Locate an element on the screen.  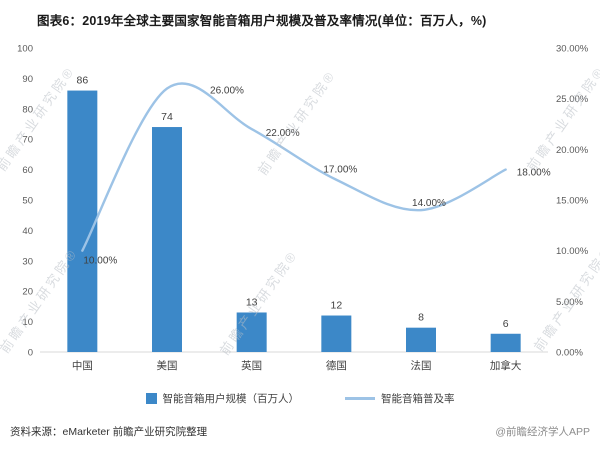
left-axis-tick: 30 is located at coordinates (27, 261).